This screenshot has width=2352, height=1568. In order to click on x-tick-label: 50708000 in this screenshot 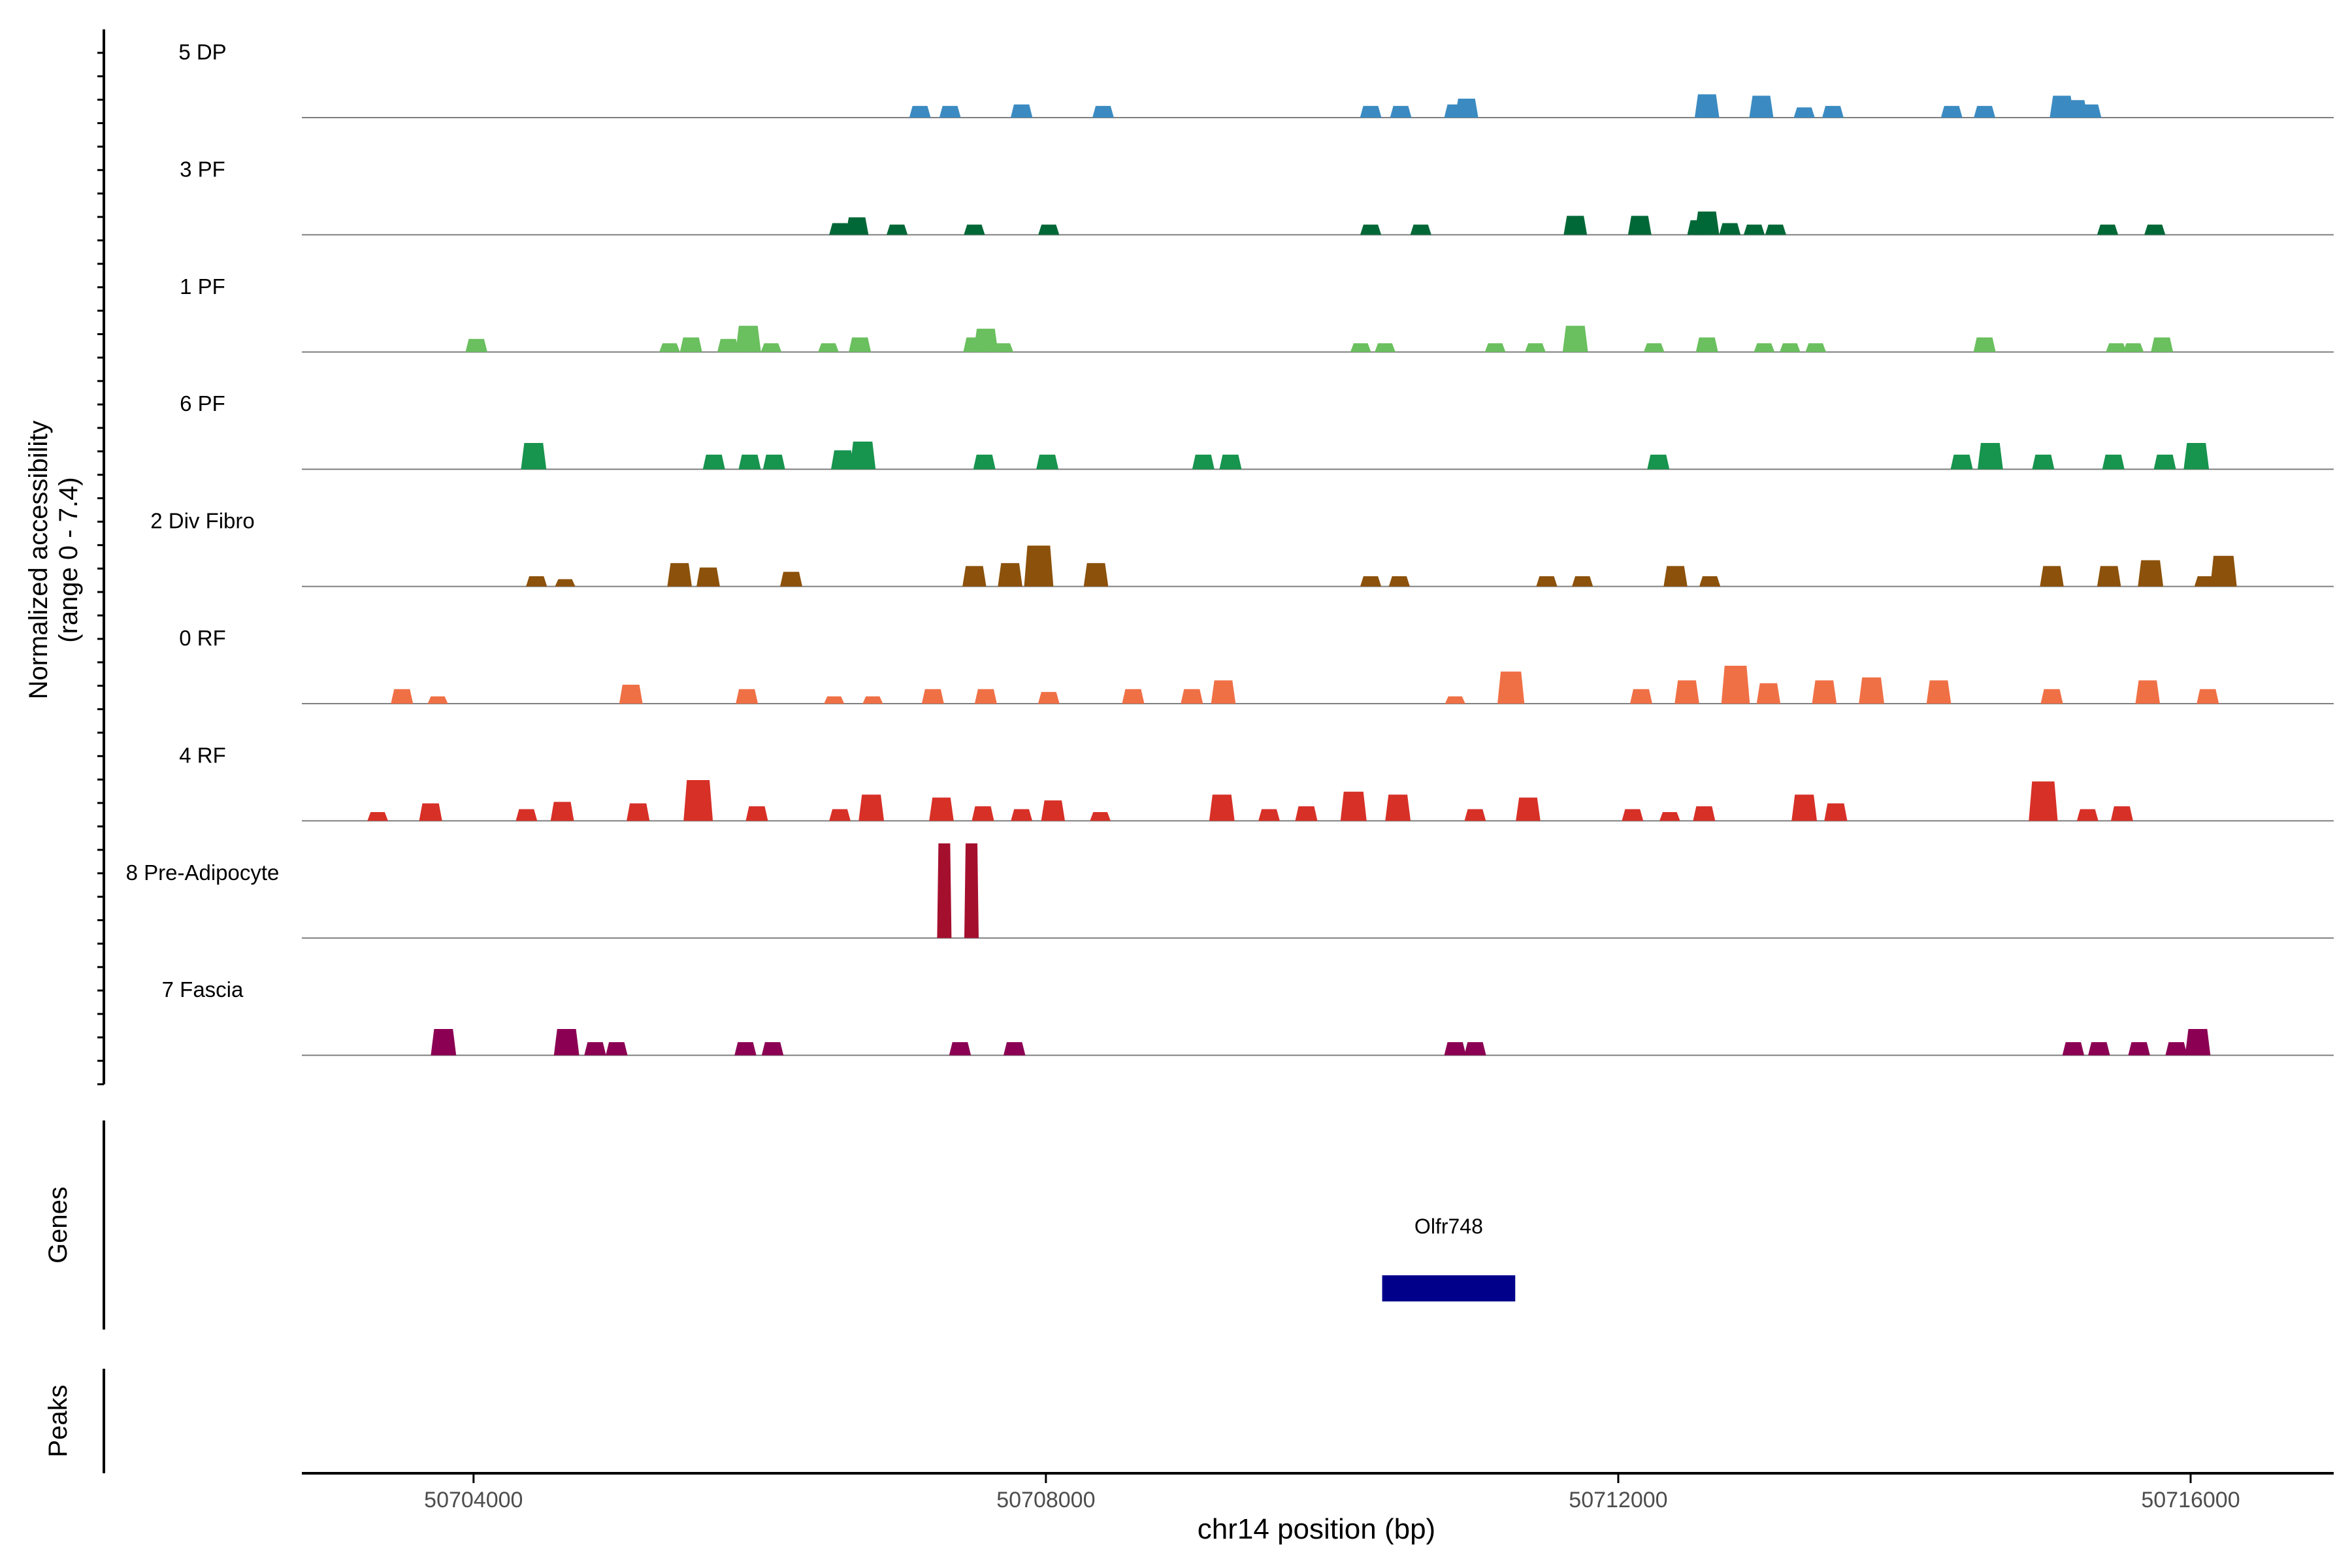, I will do `click(1045, 1500)`.